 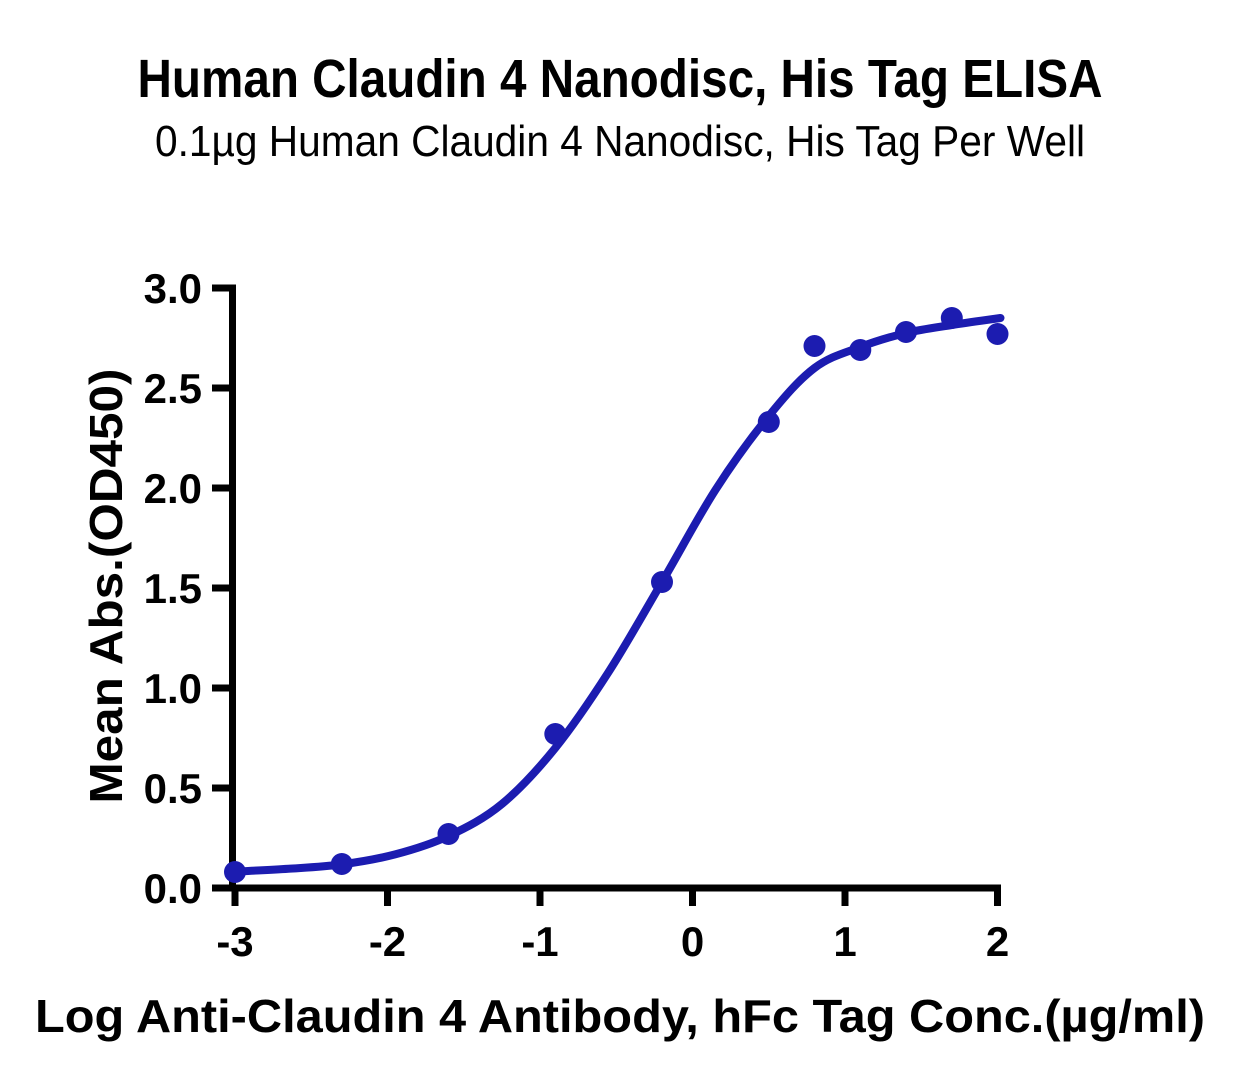 What do you see at coordinates (539, 941) in the screenshot?
I see `x-tick-label: -1` at bounding box center [539, 941].